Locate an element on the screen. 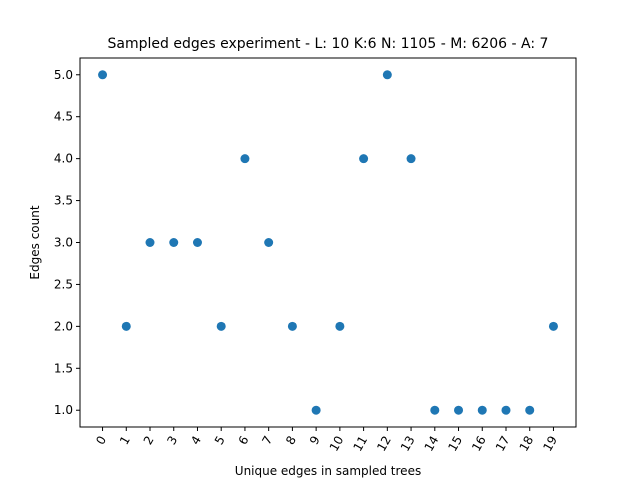 The height and width of the screenshot is (480, 640). y-tick-label: 5.0 is located at coordinates (63, 75).